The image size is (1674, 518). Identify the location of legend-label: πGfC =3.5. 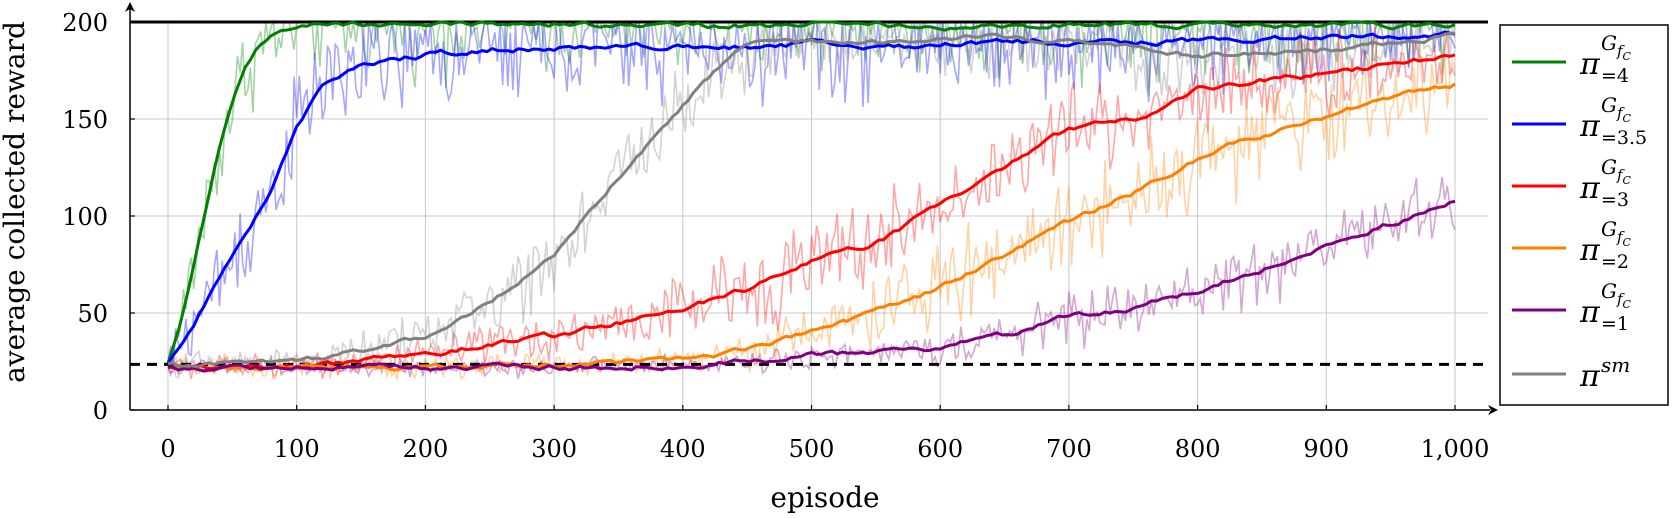
(1613, 121).